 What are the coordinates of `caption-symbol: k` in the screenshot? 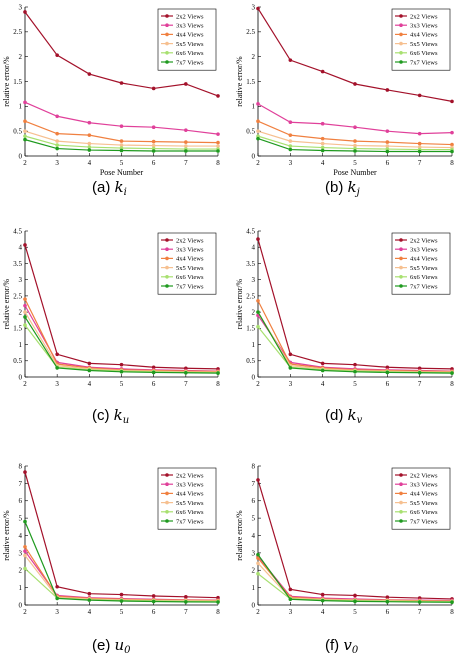 It's located at (119, 187).